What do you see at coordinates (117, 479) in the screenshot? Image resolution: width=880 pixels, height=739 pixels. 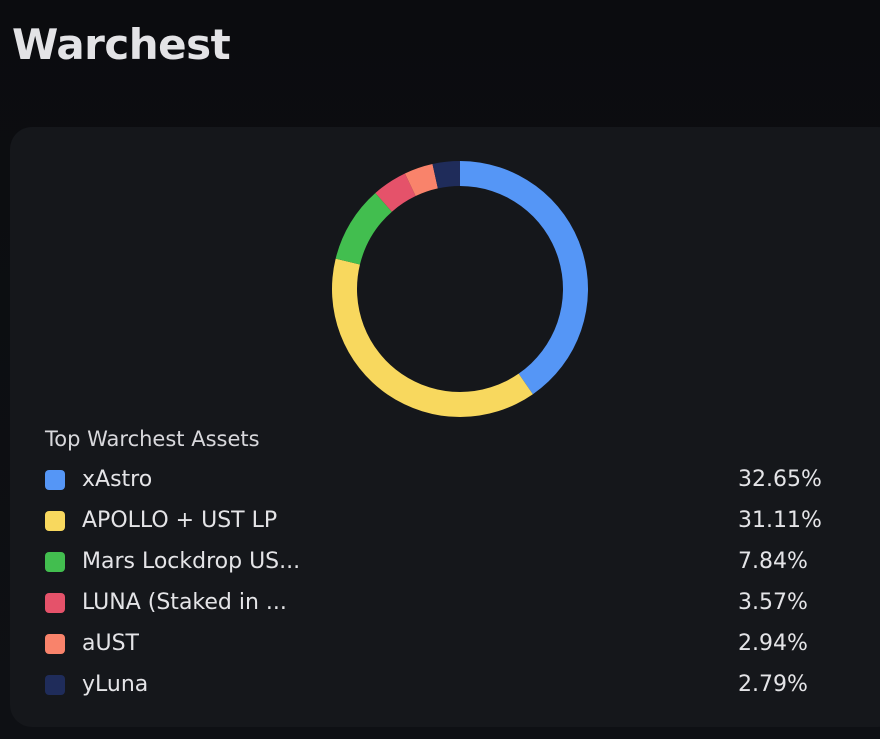 I see `legend-label: xAstro` at bounding box center [117, 479].